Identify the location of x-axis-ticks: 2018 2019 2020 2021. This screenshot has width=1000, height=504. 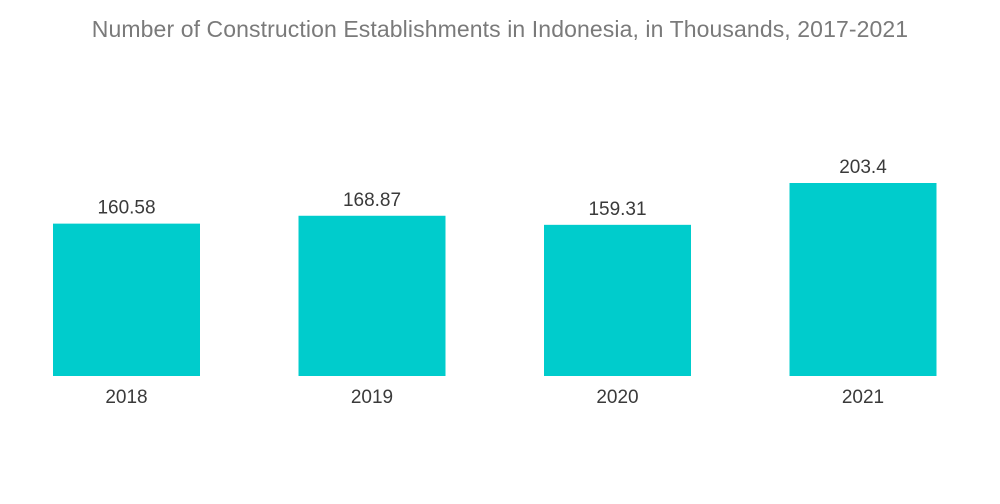
(494, 397).